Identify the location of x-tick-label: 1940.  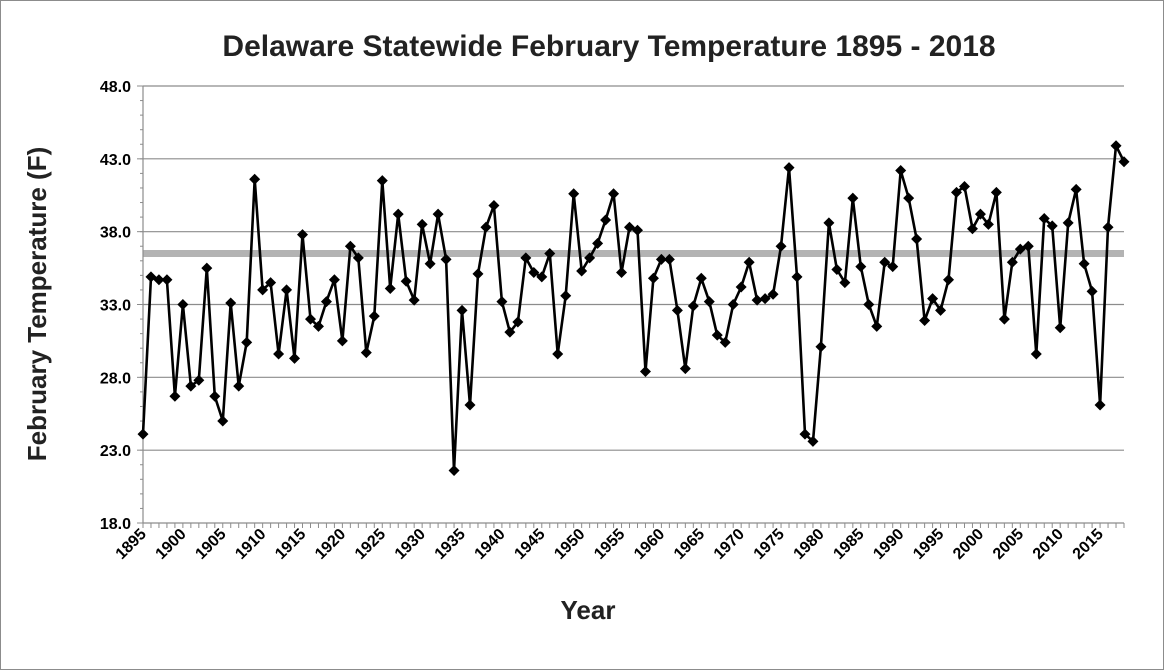
(490, 544).